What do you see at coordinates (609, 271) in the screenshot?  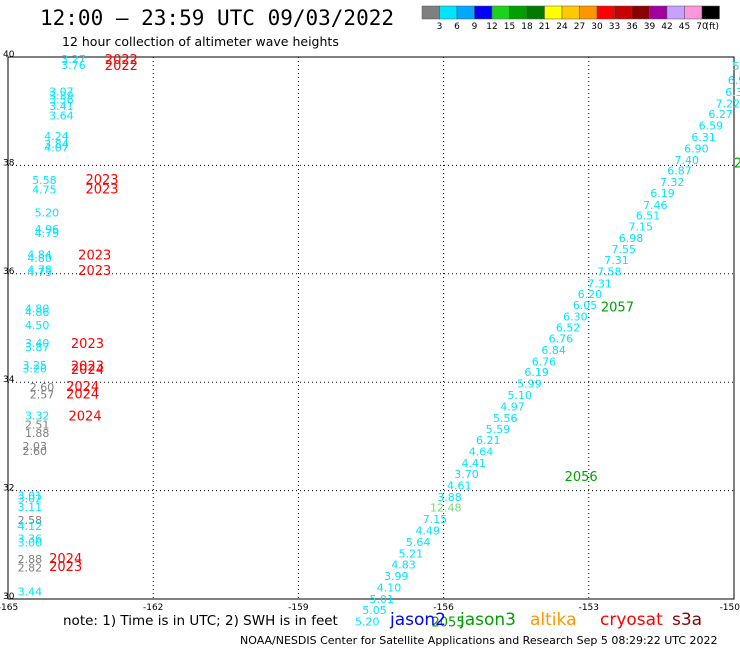 I see `wave-height-value: 7.58` at bounding box center [609, 271].